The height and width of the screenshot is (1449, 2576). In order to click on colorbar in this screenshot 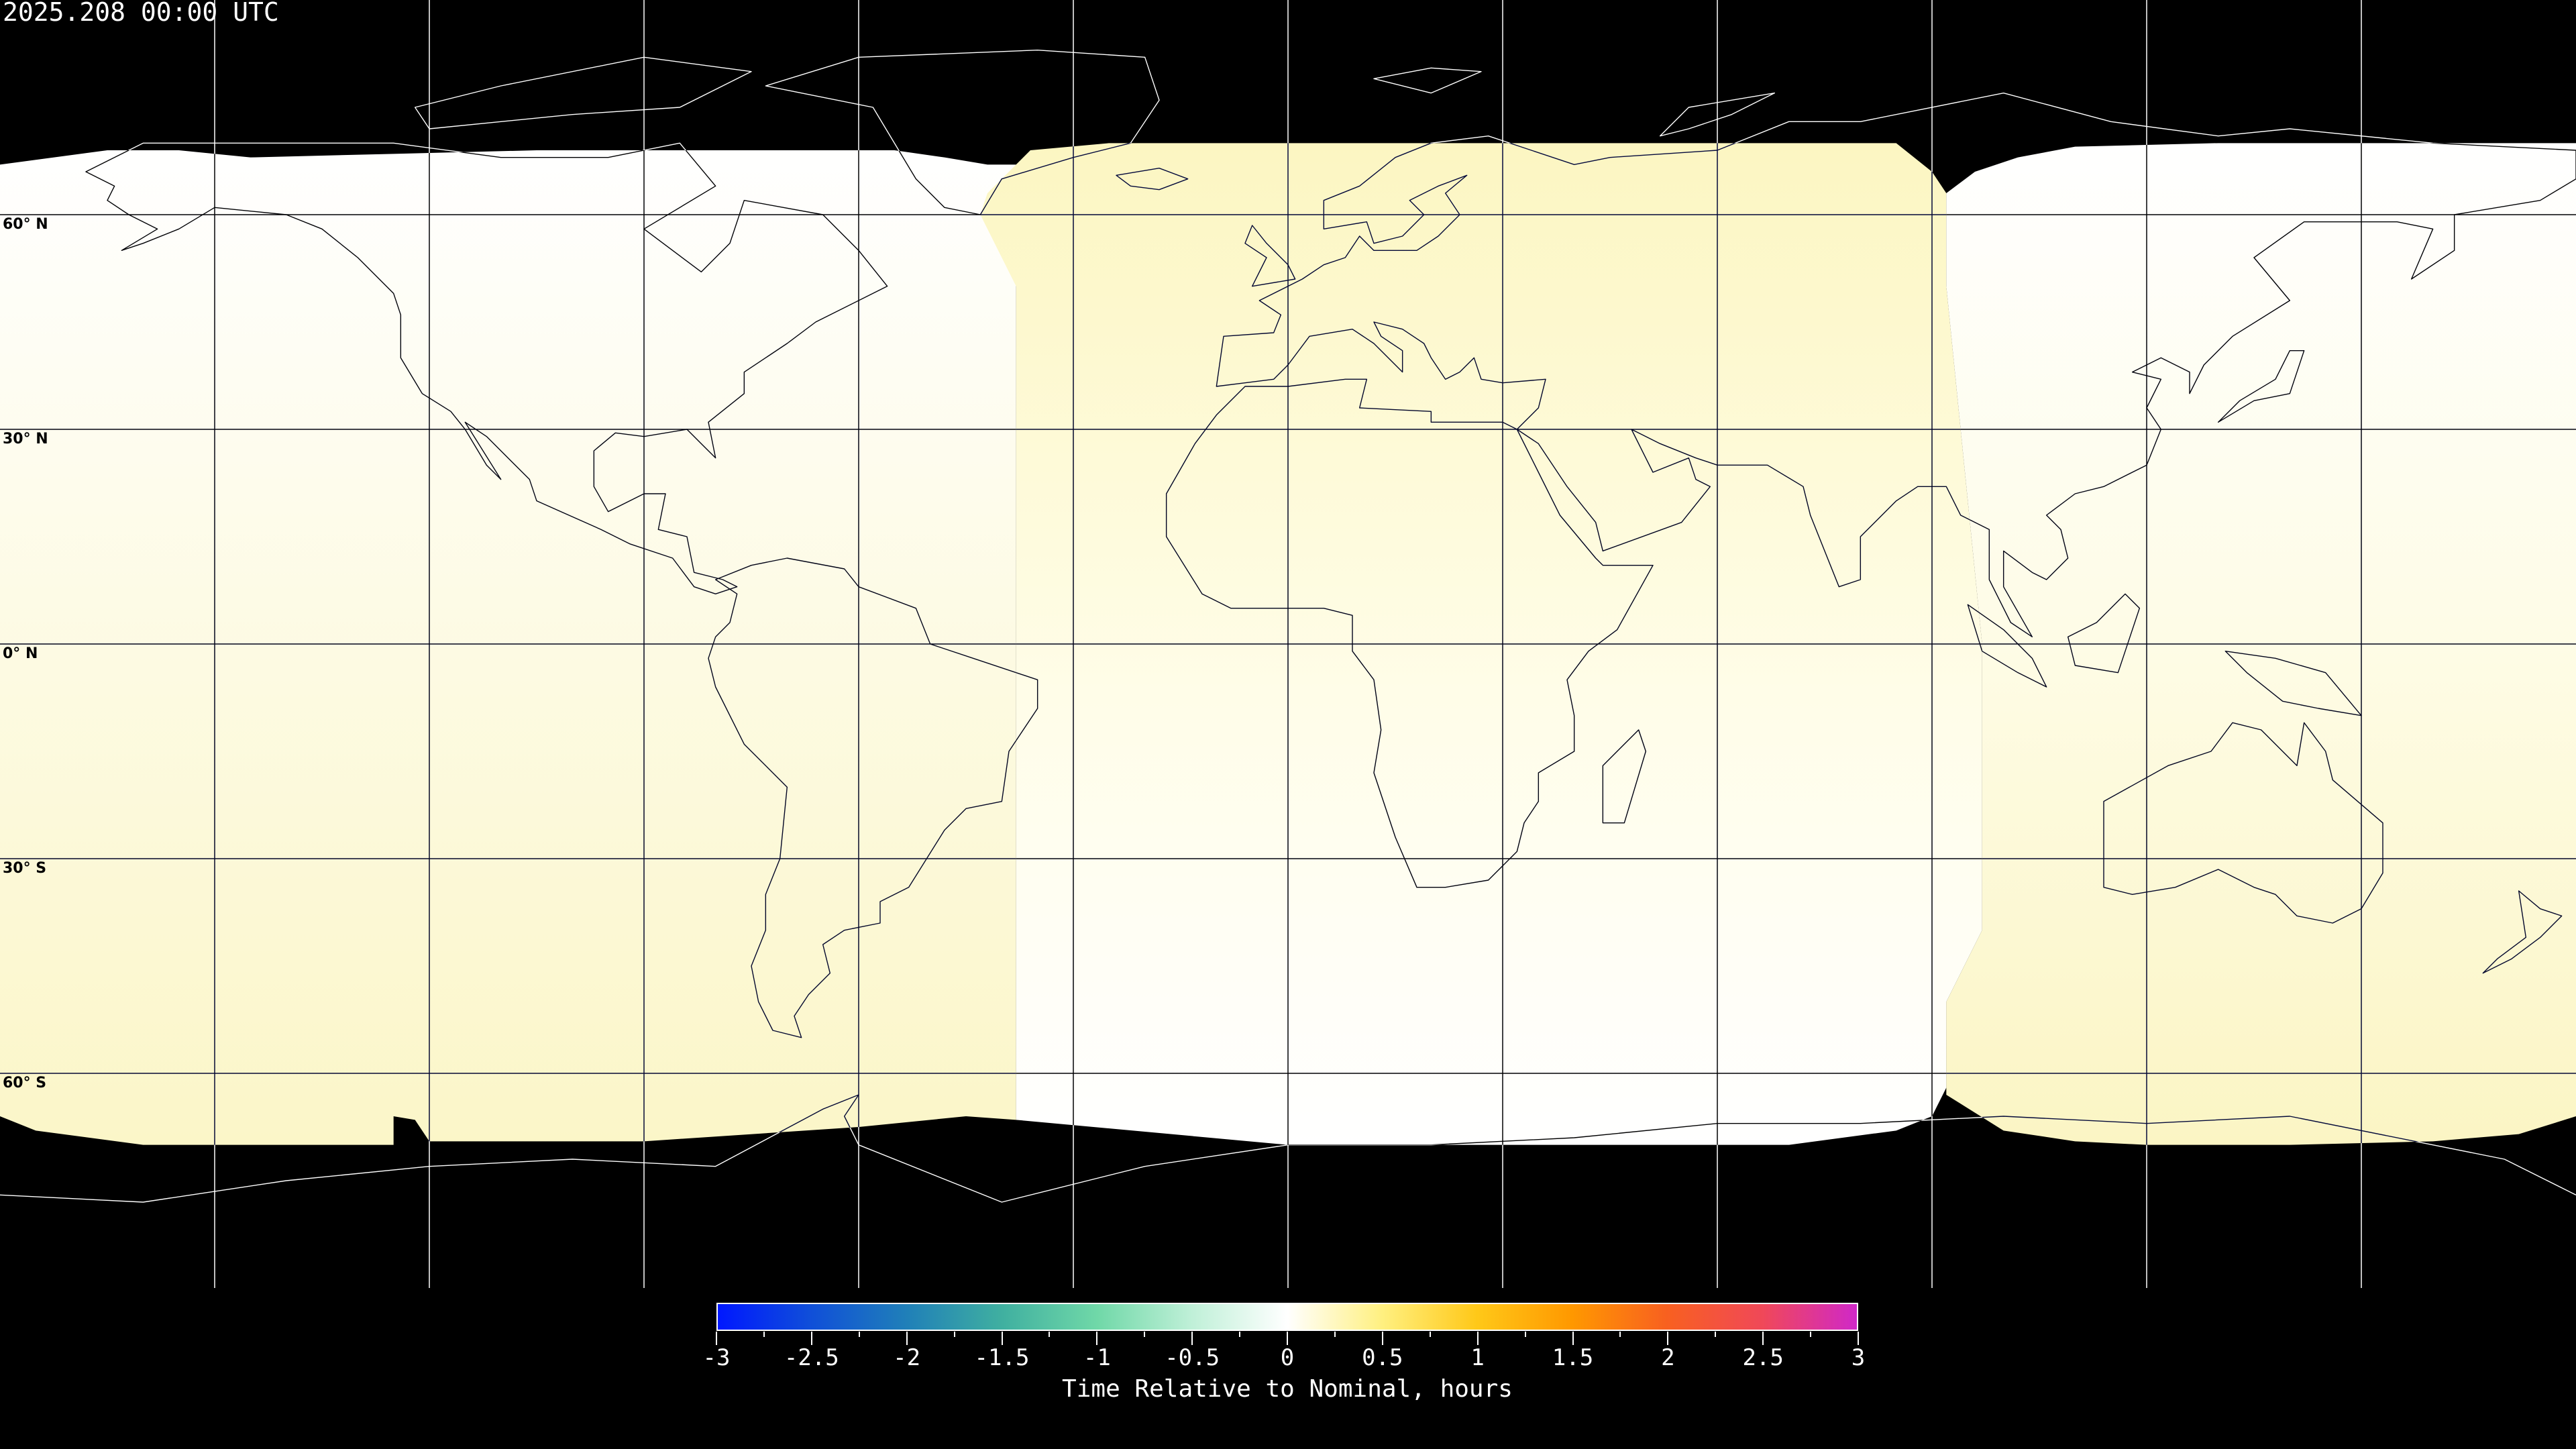, I will do `click(1287, 1317)`.